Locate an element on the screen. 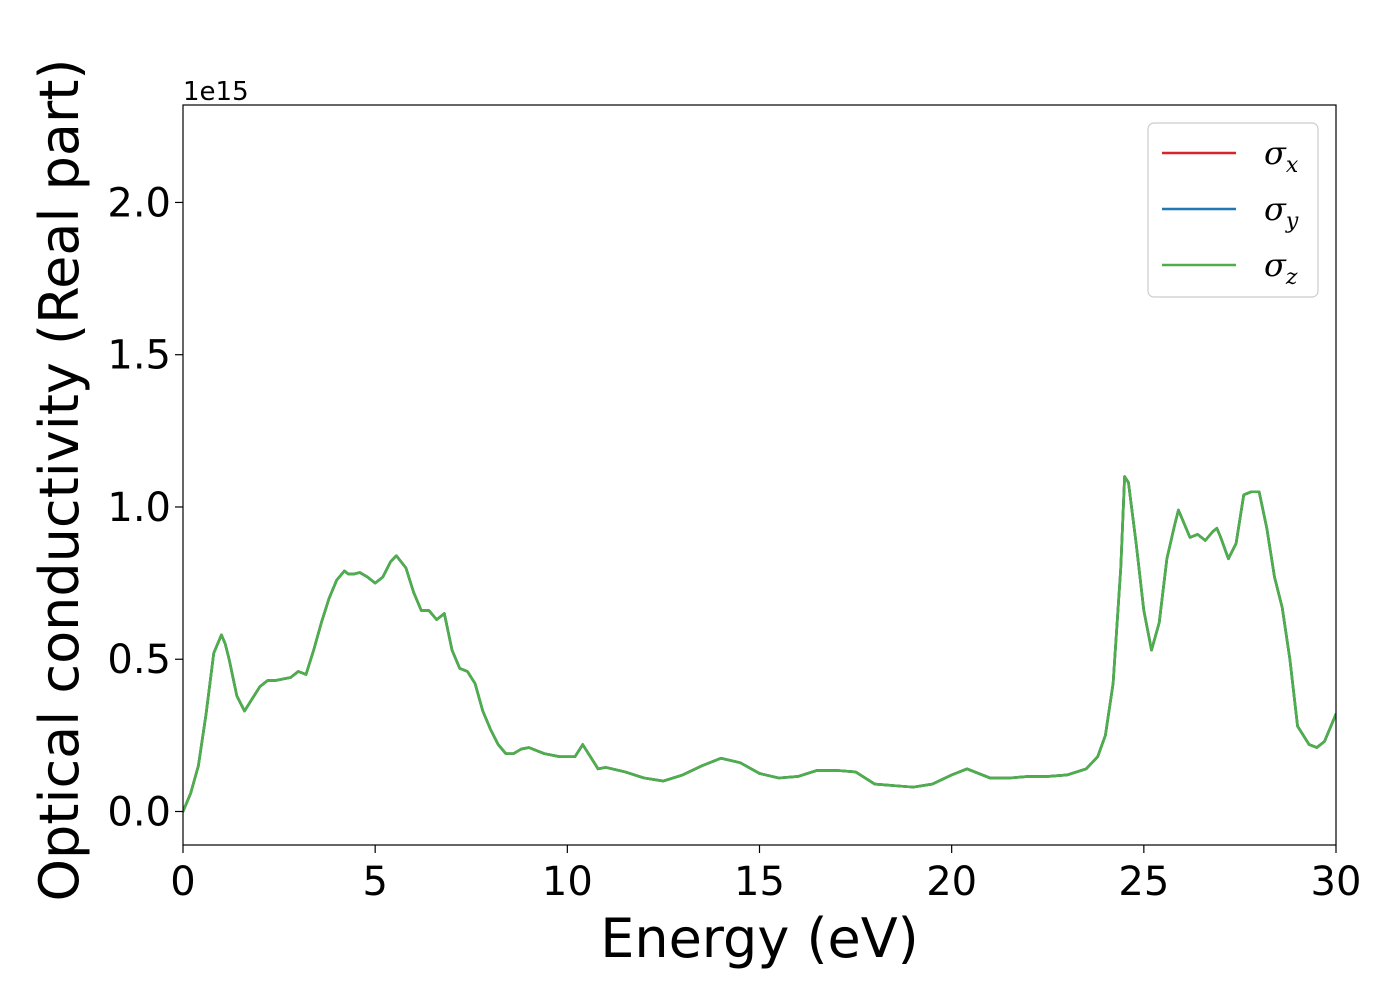 The width and height of the screenshot is (1400, 1000). x-tick-label: 5 is located at coordinates (374, 882).